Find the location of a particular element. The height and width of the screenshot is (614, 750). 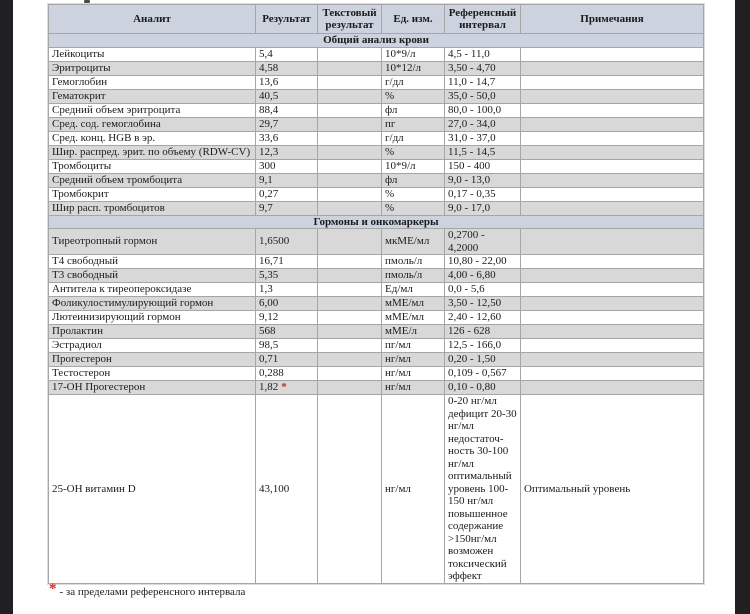

header-unit: Ед. изм. is located at coordinates (413, 19).